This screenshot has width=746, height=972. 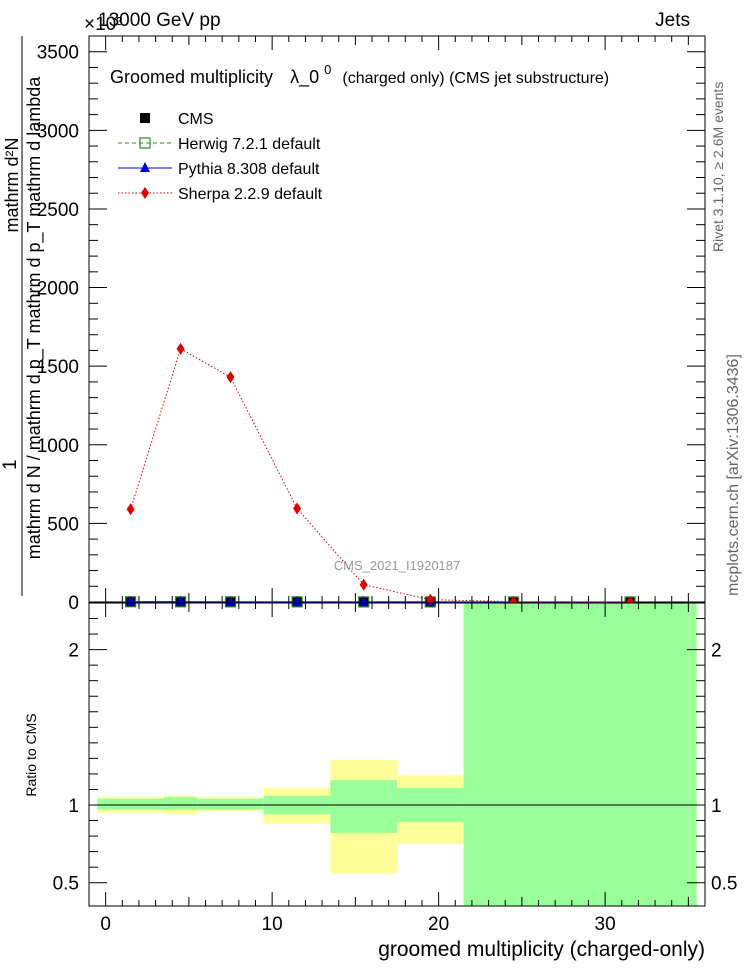 What do you see at coordinates (541, 949) in the screenshot?
I see `x-axis-label: groomed multiplicity (charged-only)` at bounding box center [541, 949].